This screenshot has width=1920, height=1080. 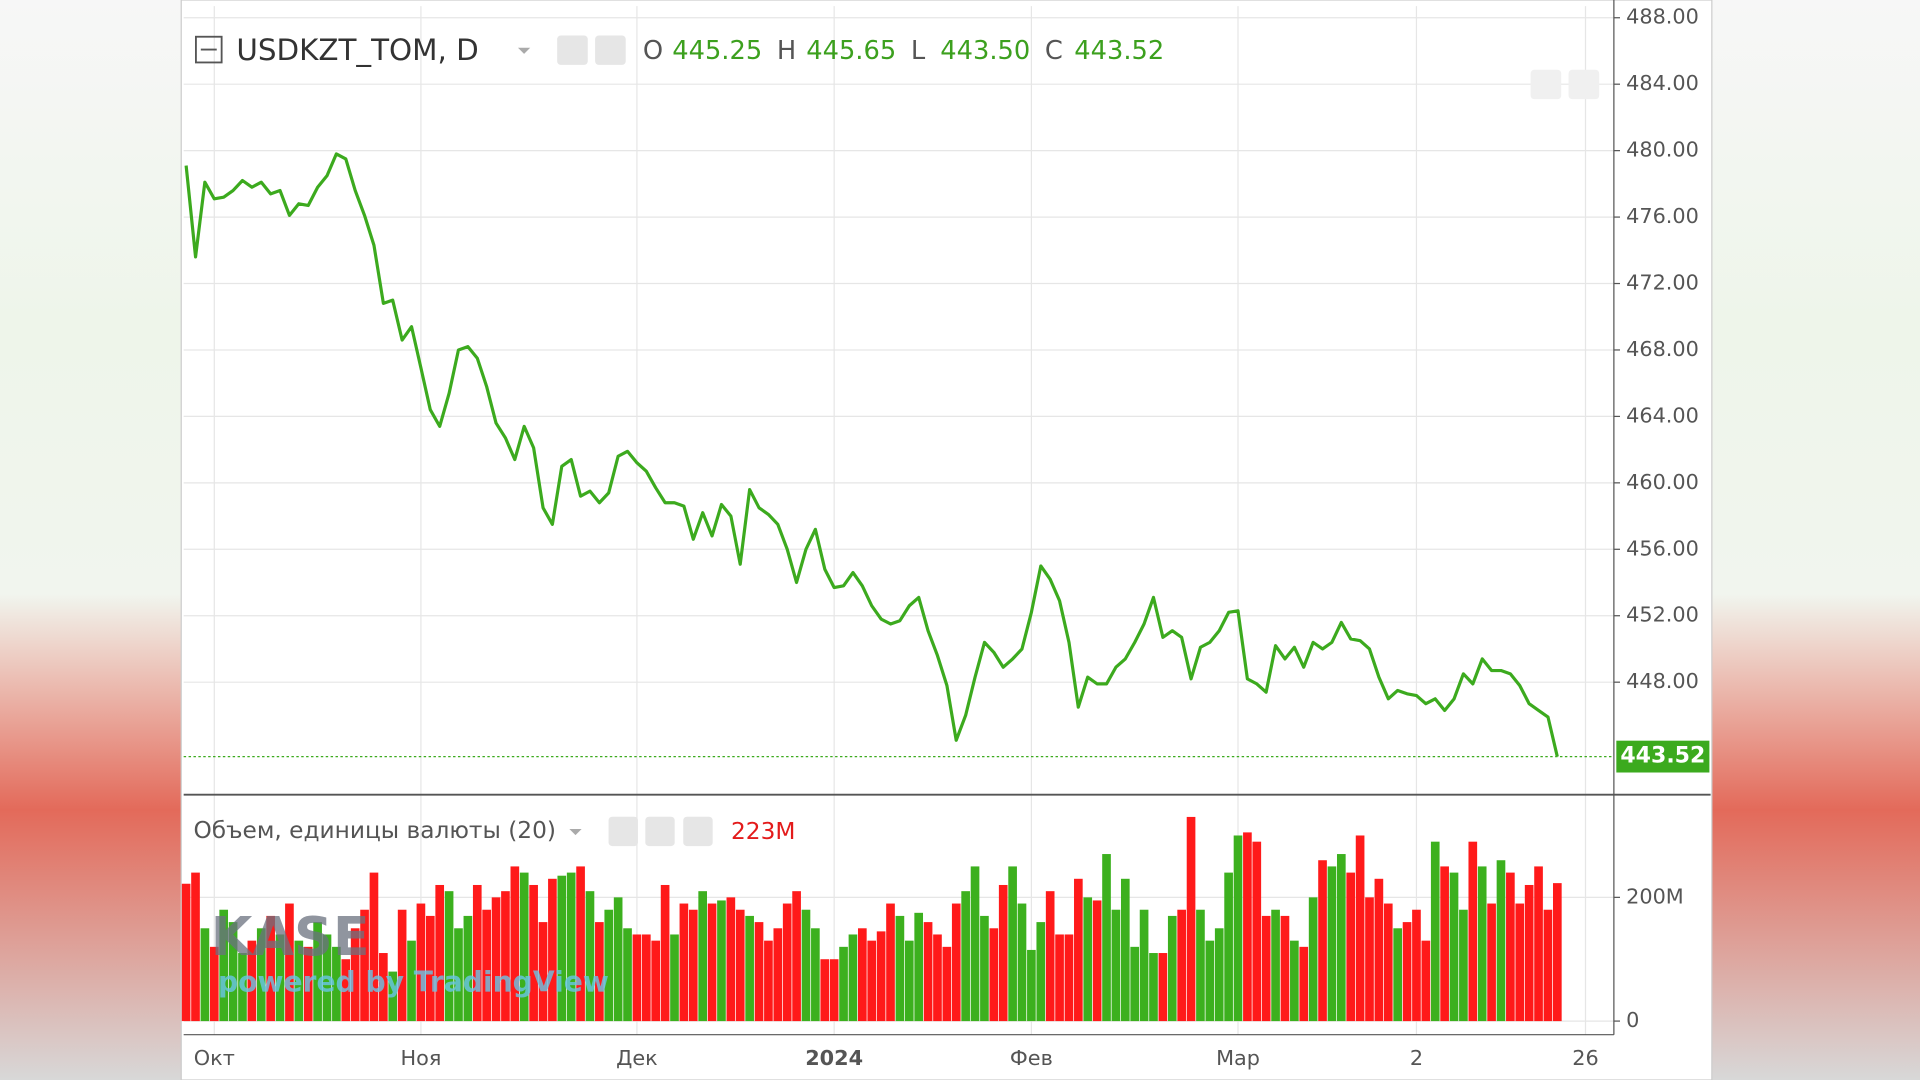 What do you see at coordinates (91, 540) in the screenshot?
I see `background-left` at bounding box center [91, 540].